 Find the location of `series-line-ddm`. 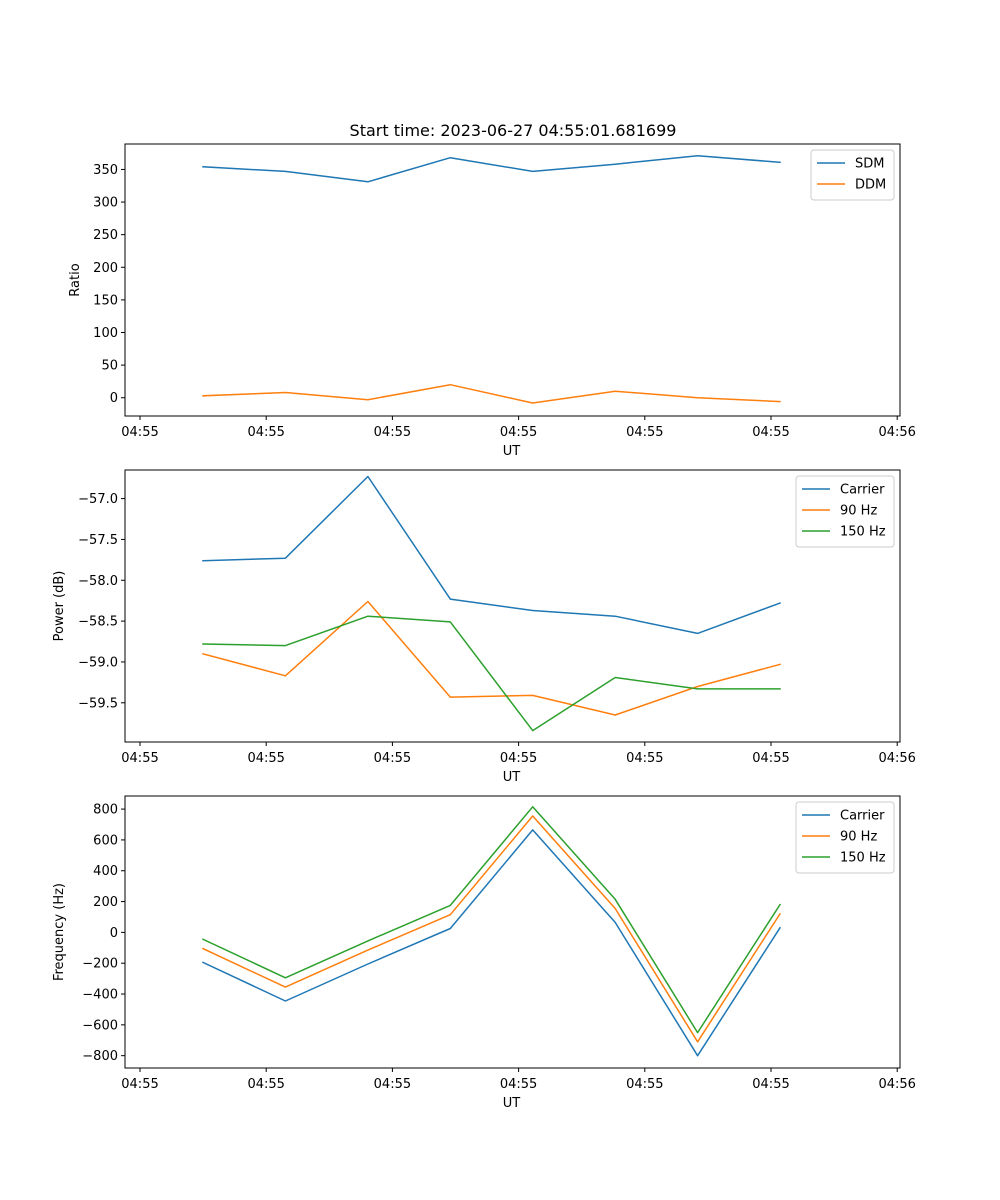

series-line-ddm is located at coordinates (491, 393).